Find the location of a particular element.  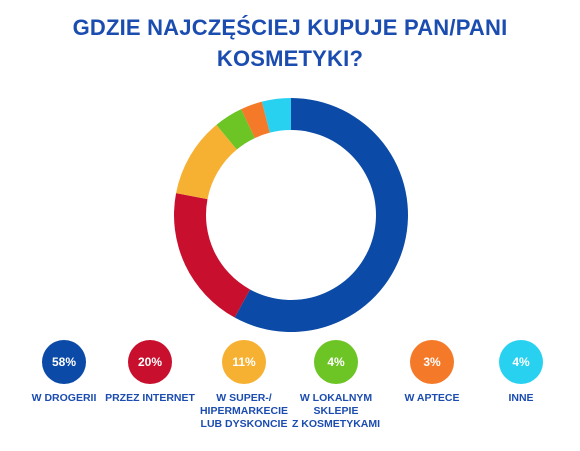

legend-item-4: 4% W LOKALNYM SKLEPIE Z KOSMETYKAMI is located at coordinates (336, 385).